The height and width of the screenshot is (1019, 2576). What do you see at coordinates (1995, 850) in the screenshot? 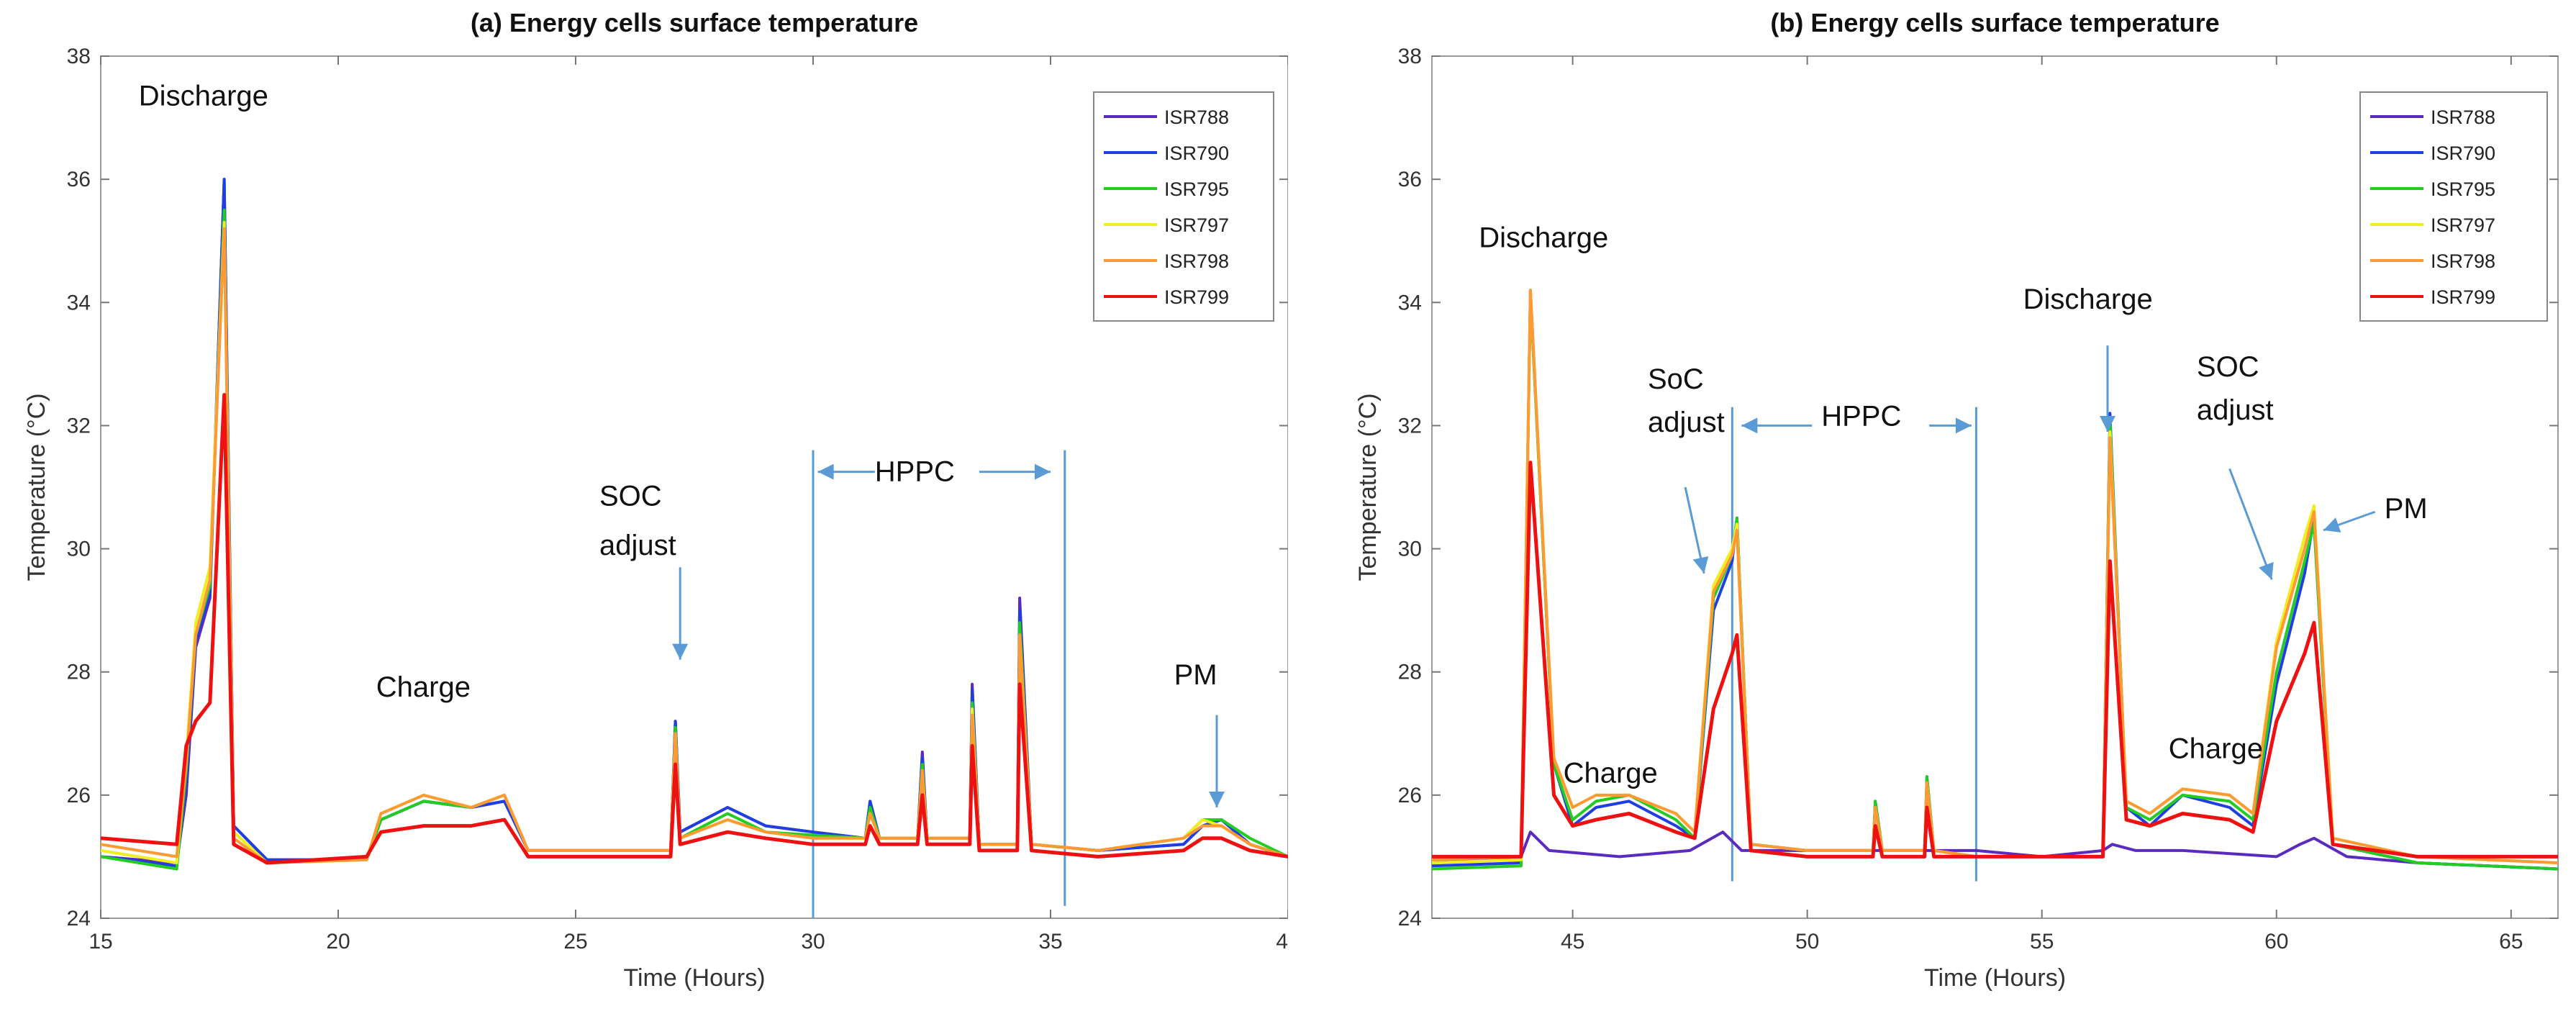
I see `series-line-isr788` at bounding box center [1995, 850].